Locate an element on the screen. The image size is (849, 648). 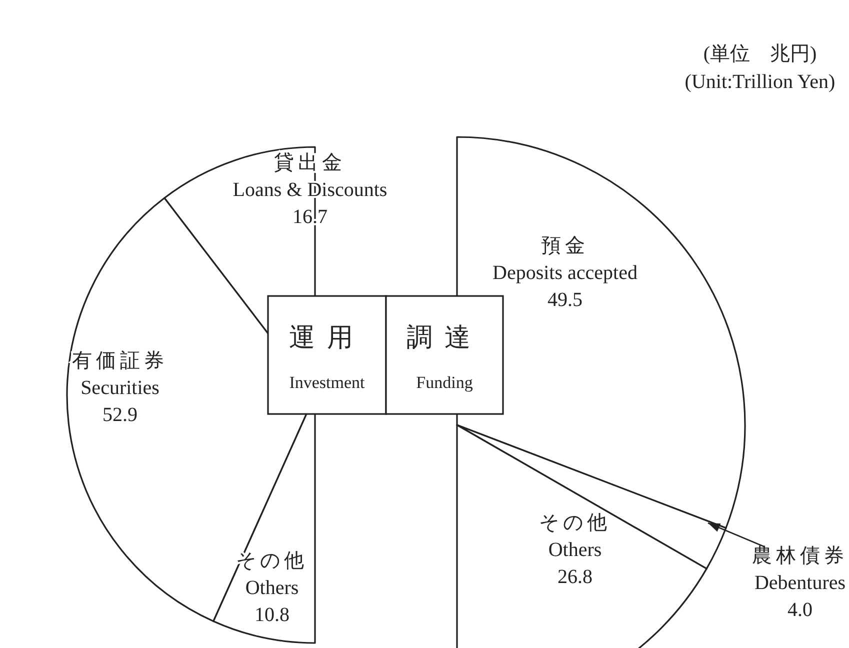
annotation: (単位 兆円) is located at coordinates (760, 54).